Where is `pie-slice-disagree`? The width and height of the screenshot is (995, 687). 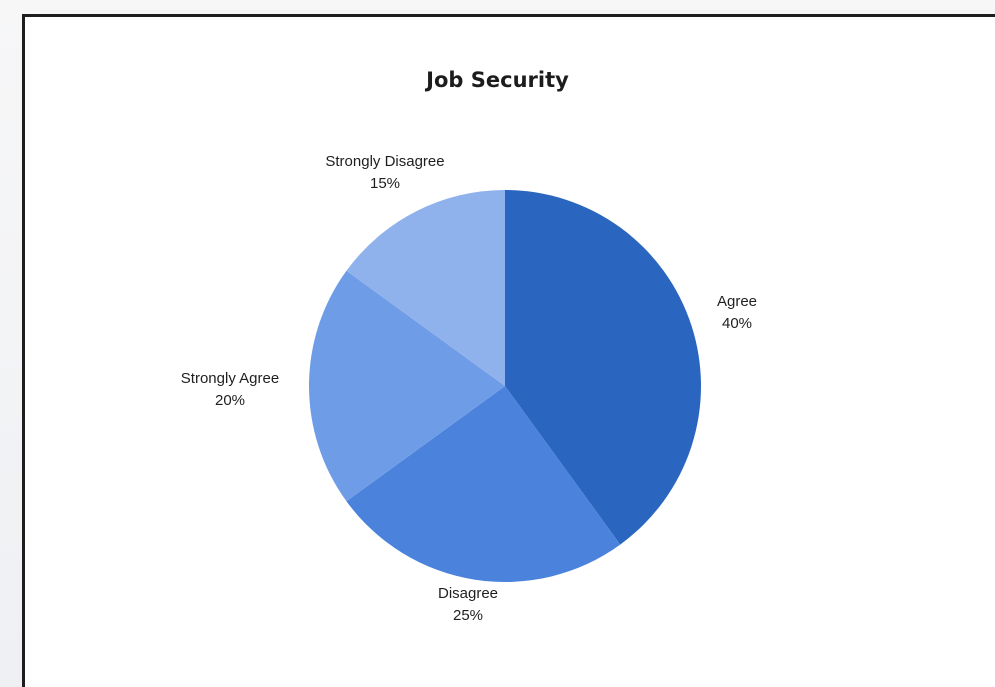 pie-slice-disagree is located at coordinates (483, 484).